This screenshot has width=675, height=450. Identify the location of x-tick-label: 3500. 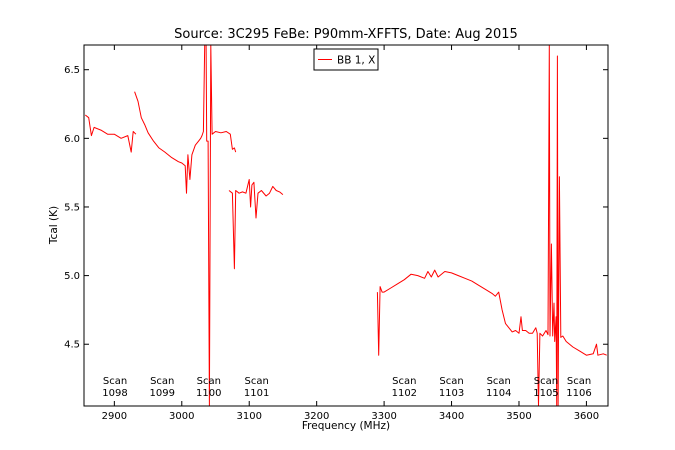
(518, 416).